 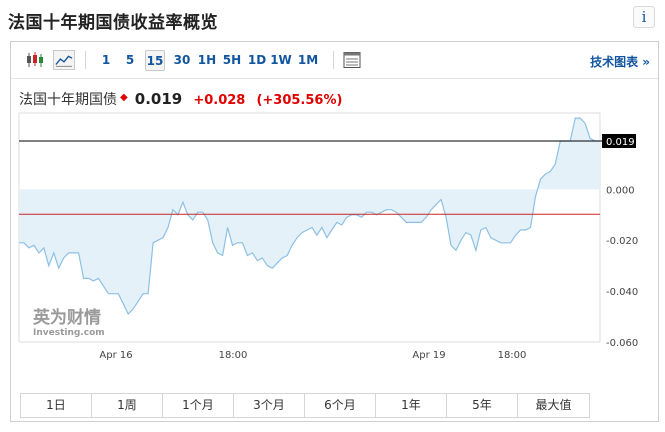 I want to click on technical-chart-link: 技术图表 », so click(x=620, y=62).